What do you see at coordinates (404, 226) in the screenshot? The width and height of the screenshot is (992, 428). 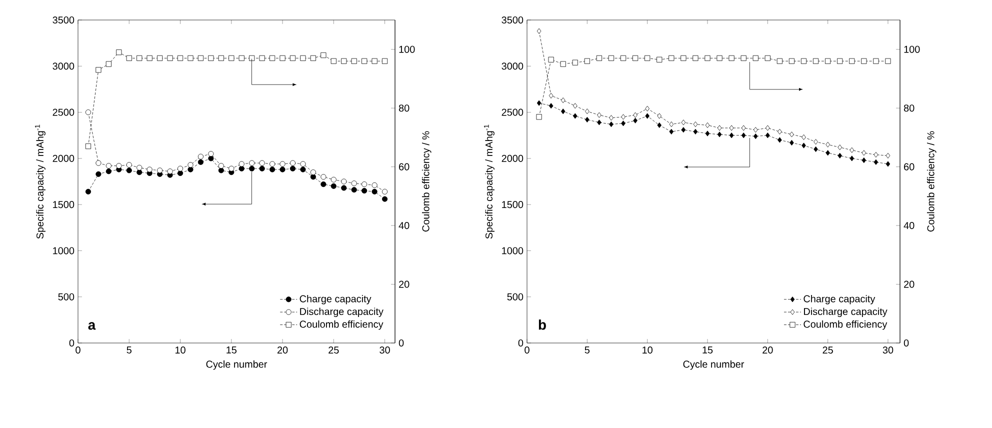 I see `y2-tick-label: 40` at bounding box center [404, 226].